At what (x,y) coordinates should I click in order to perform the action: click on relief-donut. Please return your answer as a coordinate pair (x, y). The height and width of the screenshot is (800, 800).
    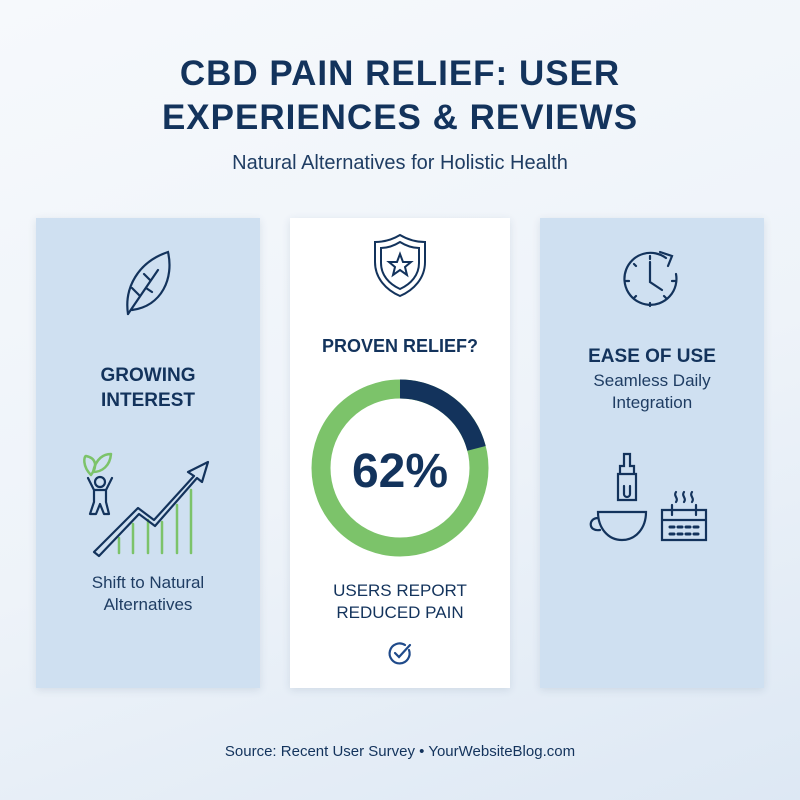
    Looking at the image, I should click on (400, 468).